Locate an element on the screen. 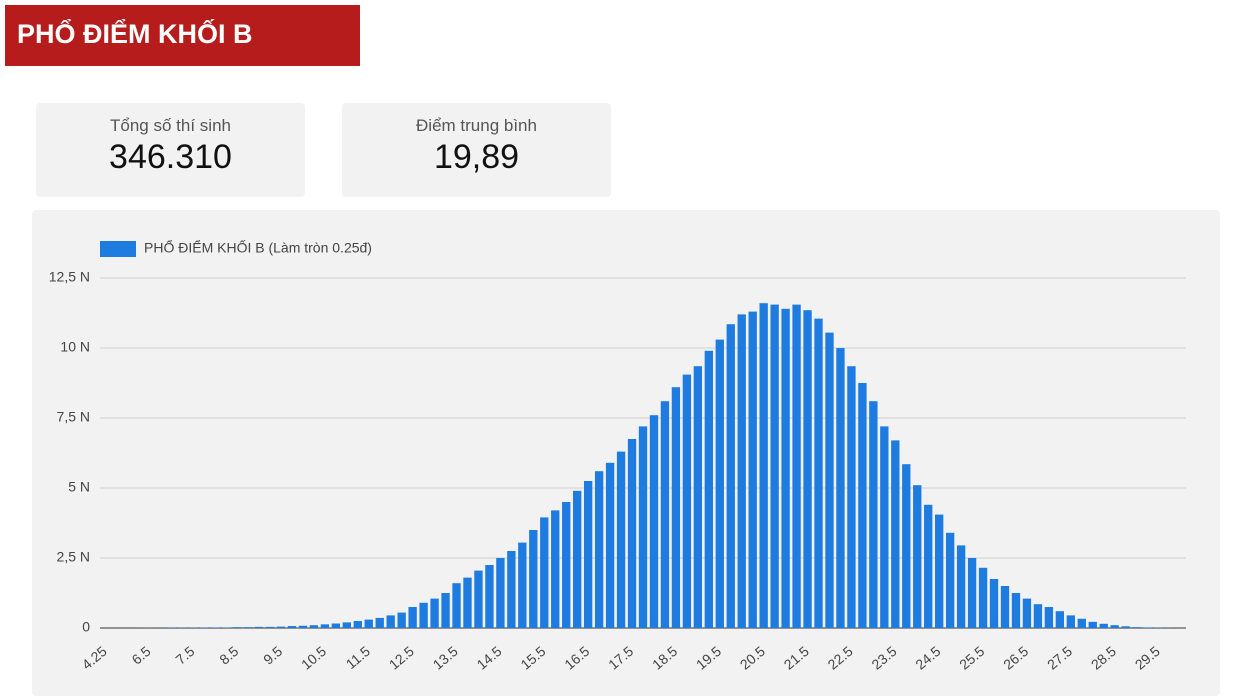 This screenshot has height=696, width=1238. x-tick-label: 13.5 is located at coordinates (445, 658).